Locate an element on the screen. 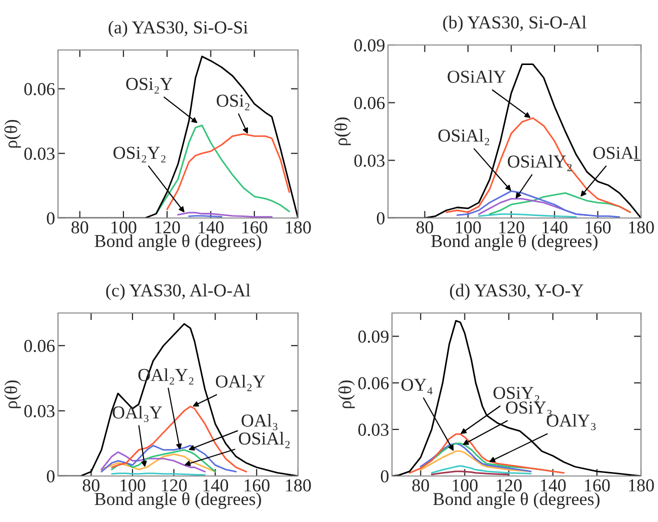 The width and height of the screenshot is (658, 522). annotation: OSiY₂ is located at coordinates (517, 394).